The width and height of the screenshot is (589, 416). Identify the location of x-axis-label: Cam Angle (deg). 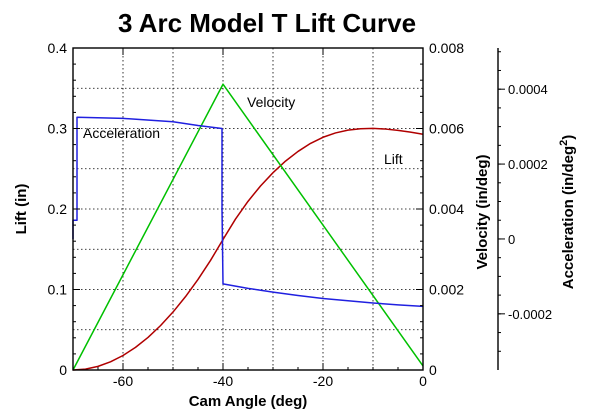
(248, 401).